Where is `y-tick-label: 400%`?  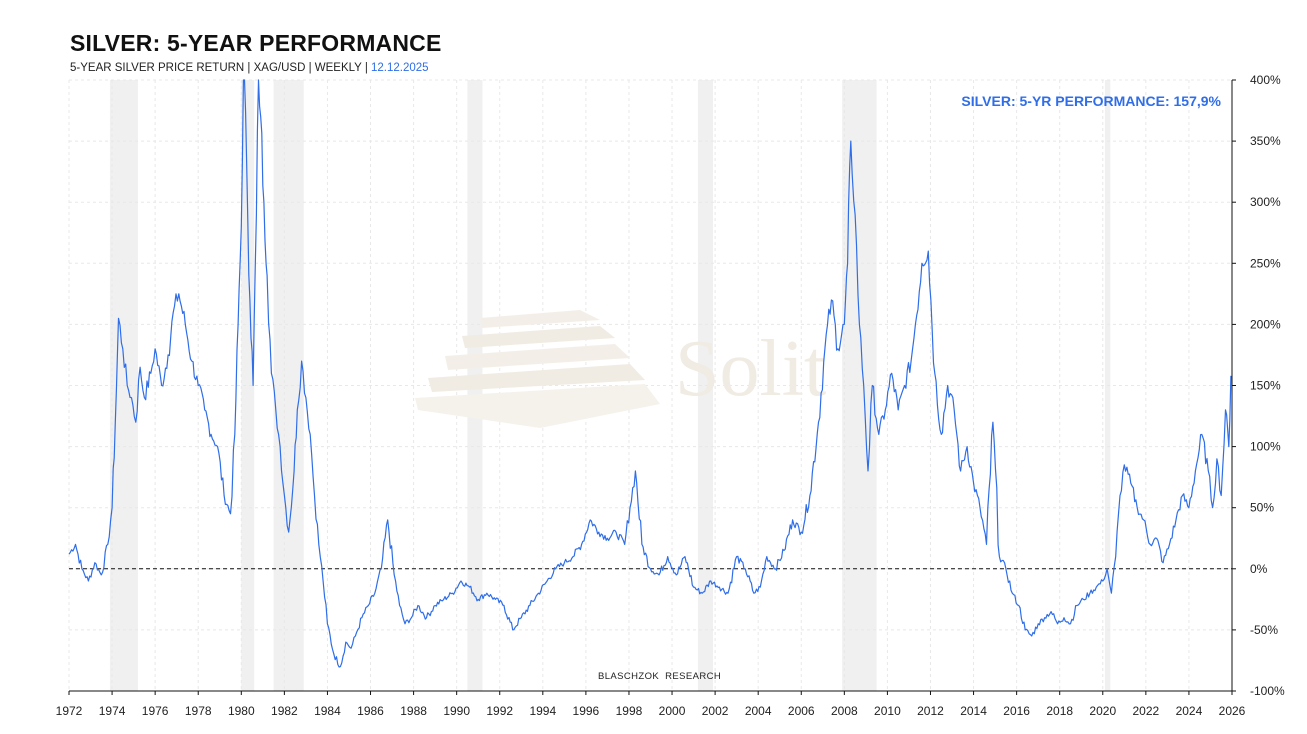 y-tick-label: 400% is located at coordinates (1265, 80).